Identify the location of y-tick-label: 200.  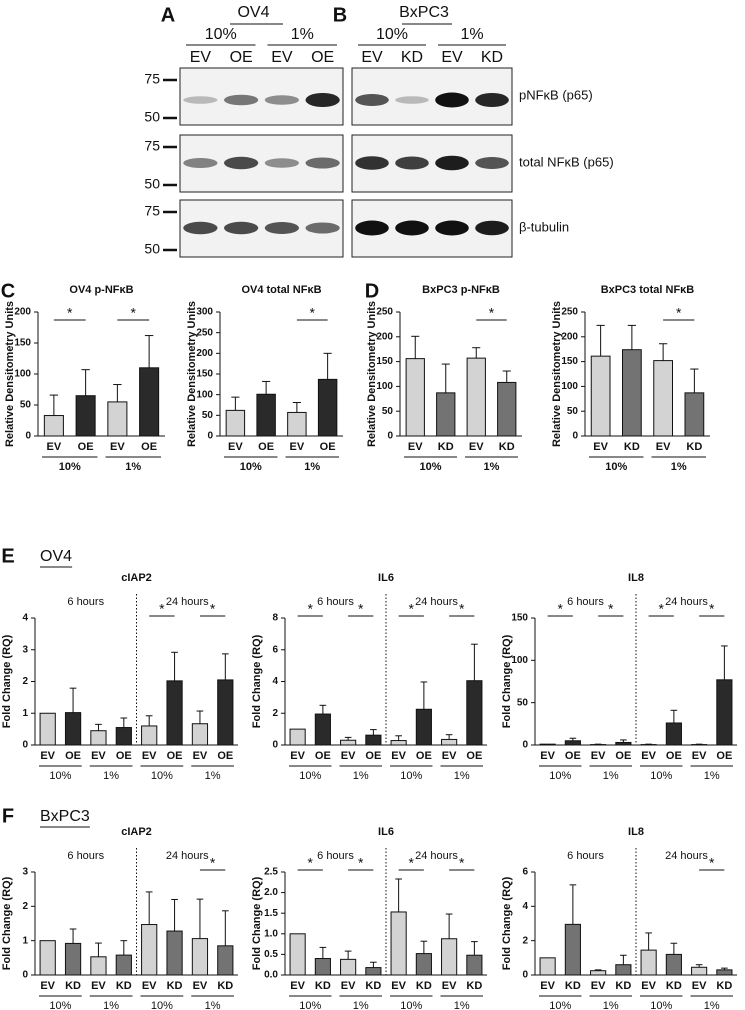
(204, 353).